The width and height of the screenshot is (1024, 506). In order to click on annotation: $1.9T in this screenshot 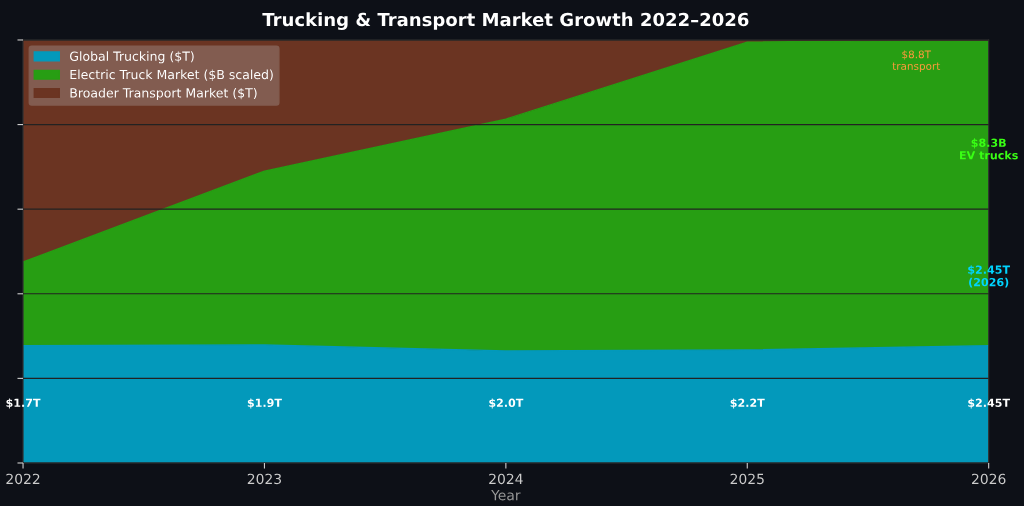, I will do `click(264, 403)`.